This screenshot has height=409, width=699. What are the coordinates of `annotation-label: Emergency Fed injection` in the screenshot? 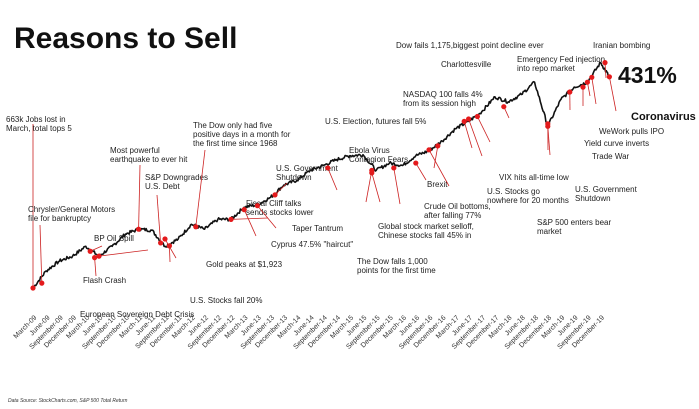 It's located at (561, 59).